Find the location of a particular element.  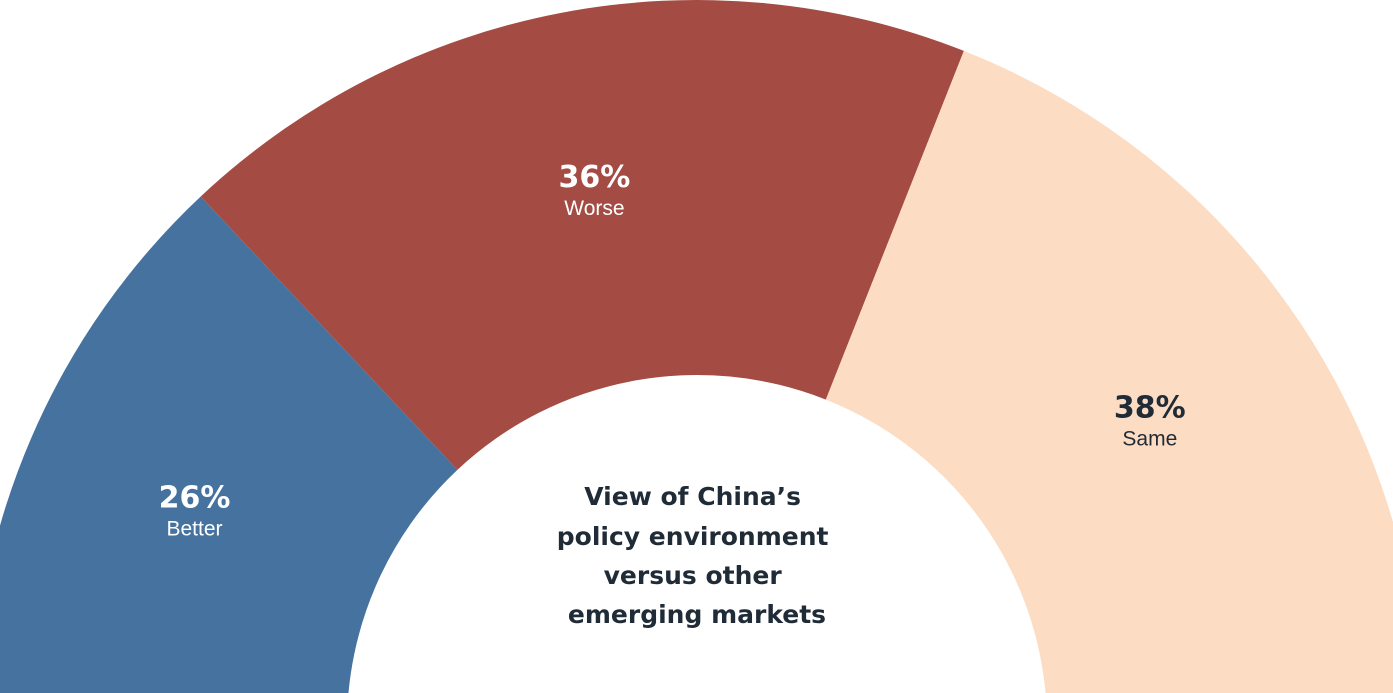

chart-title-line-1: View of China’s is located at coordinates (692, 496).